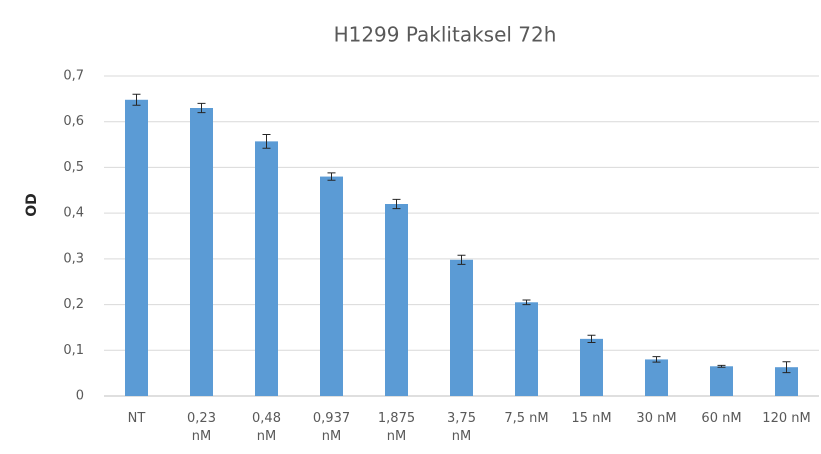  What do you see at coordinates (396, 427) in the screenshot?
I see `x-tick-label: 1,875 nM` at bounding box center [396, 427].